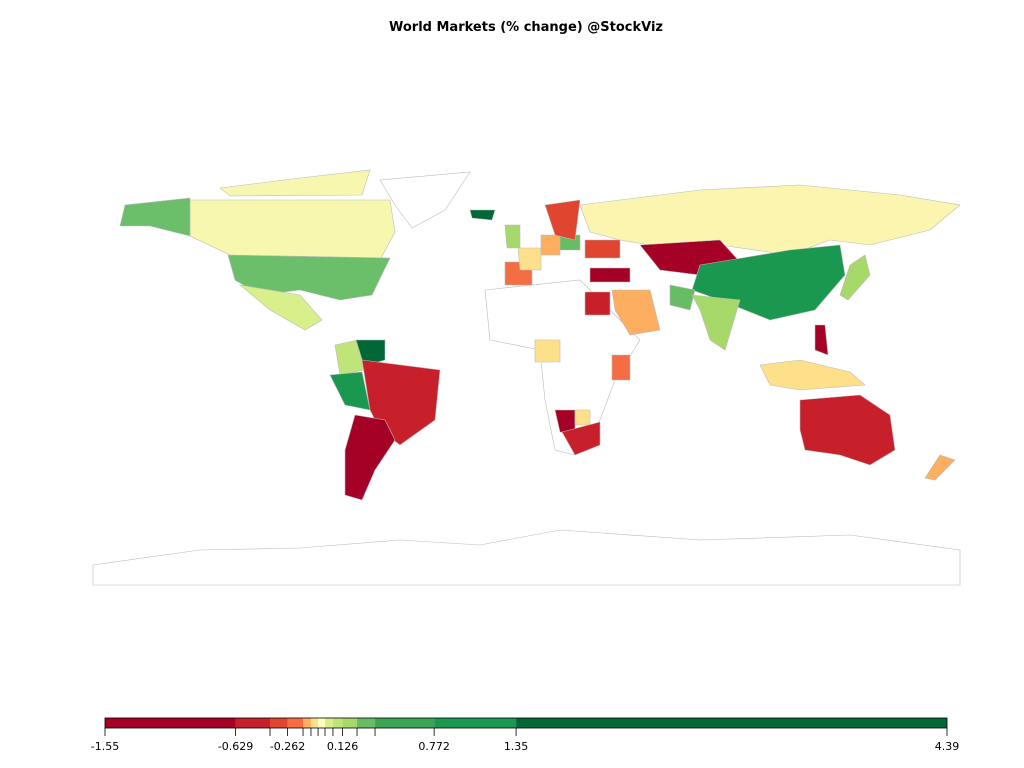 This screenshot has height=768, width=1024. I want to click on kenya, so click(621, 367).